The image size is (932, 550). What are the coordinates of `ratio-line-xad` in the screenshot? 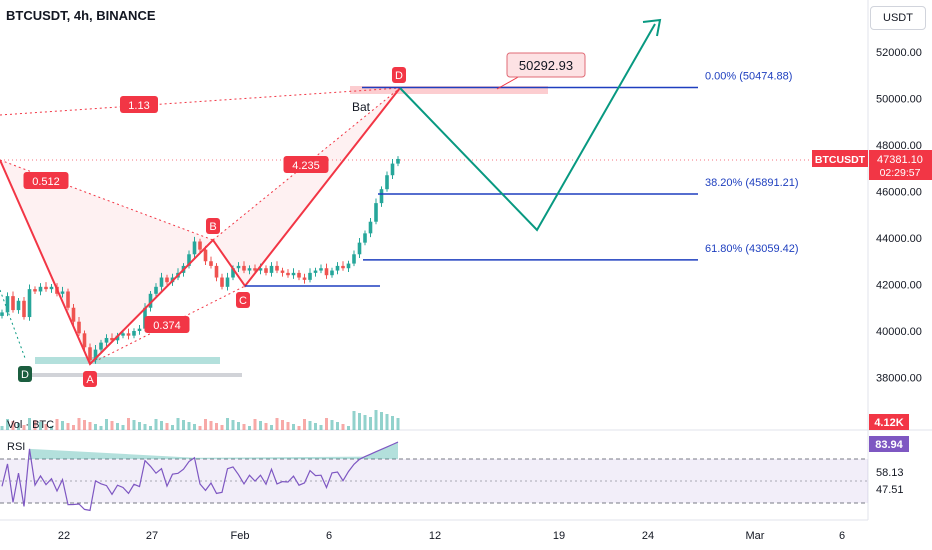 It's located at (200, 101).